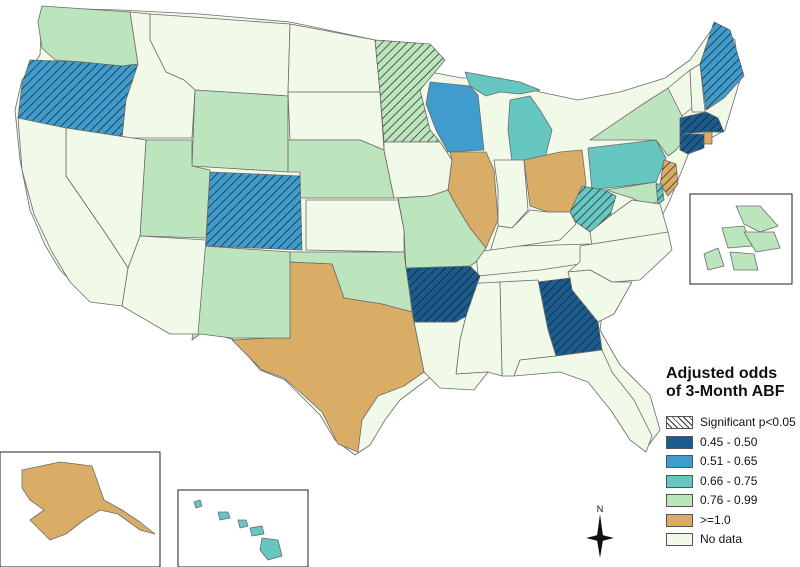  Describe the element at coordinates (442, 229) in the screenshot. I see `state-missouri` at that location.